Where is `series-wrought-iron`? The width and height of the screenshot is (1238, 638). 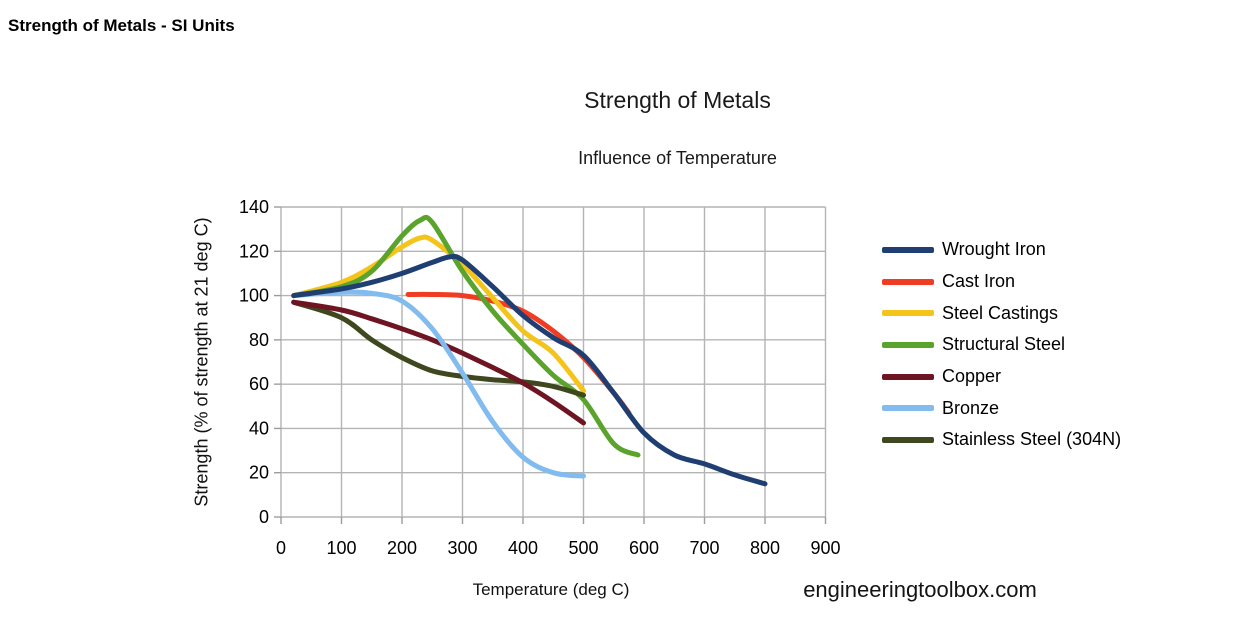 series-wrought-iron is located at coordinates (529, 370).